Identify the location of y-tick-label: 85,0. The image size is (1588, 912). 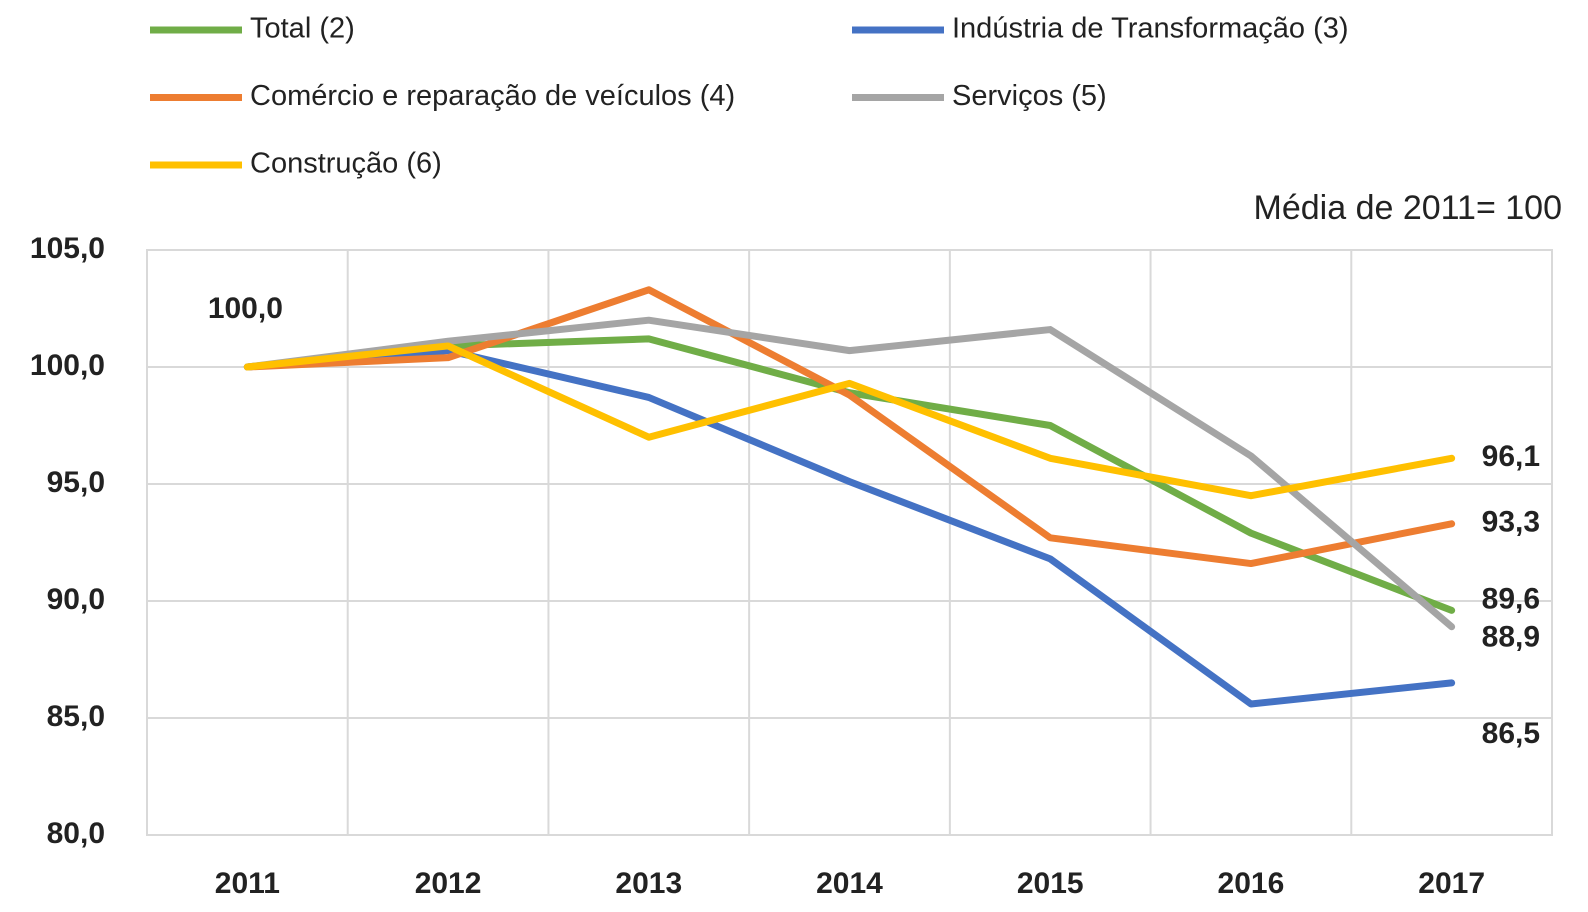
(76, 716).